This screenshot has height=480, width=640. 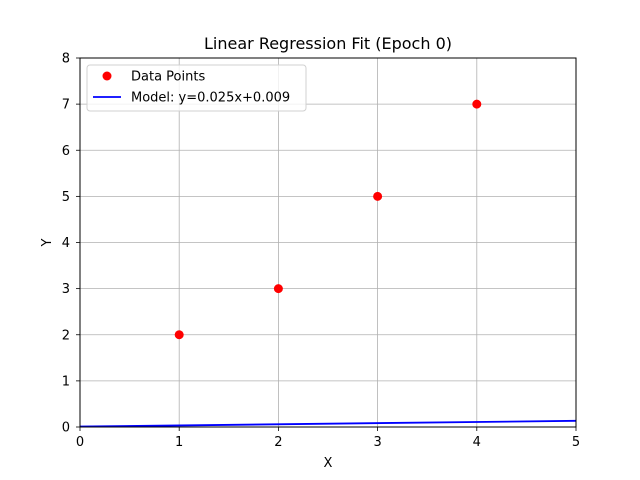 What do you see at coordinates (210, 98) in the screenshot?
I see `legend-label-model: Model: y=0.025x+0.009` at bounding box center [210, 98].